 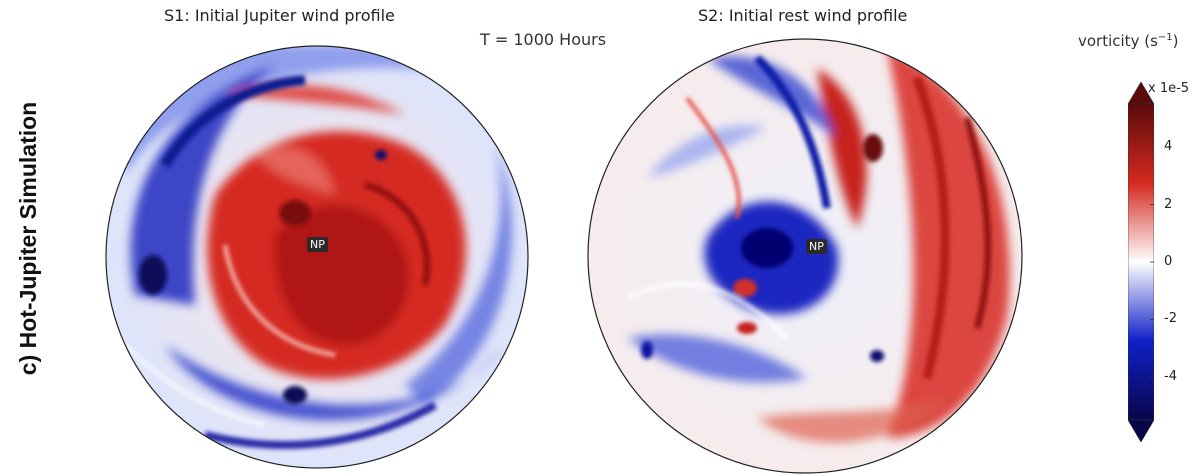 I want to click on colorbar-tick-label: -4, so click(x=1170, y=376).